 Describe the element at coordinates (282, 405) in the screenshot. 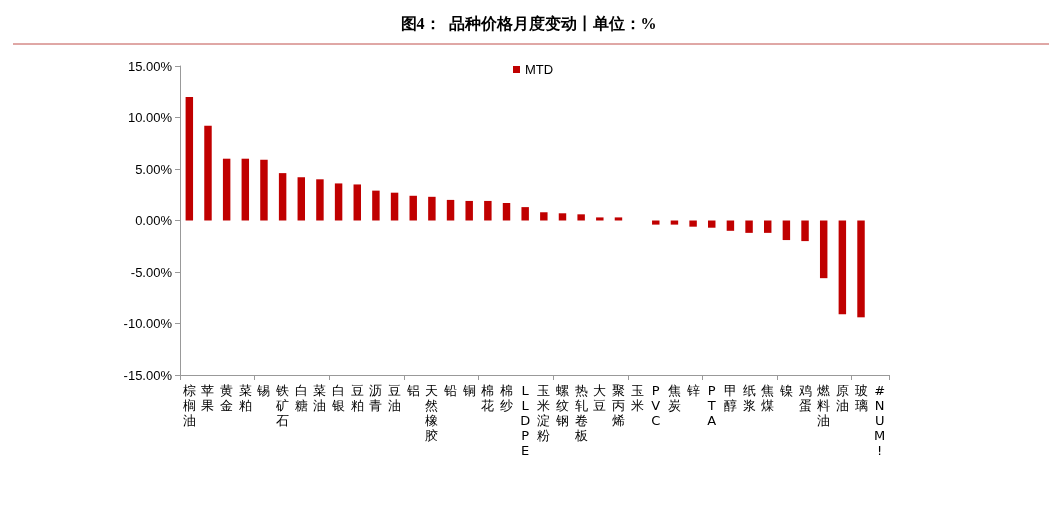

I see `x-tick-label: 铁矿石` at that location.